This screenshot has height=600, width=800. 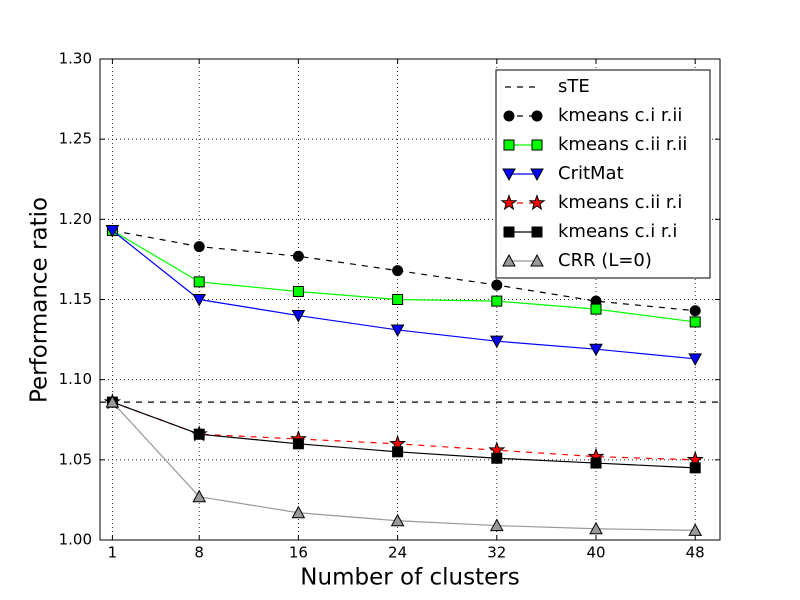 What do you see at coordinates (605, 260) in the screenshot?
I see `legend-label: CRR (L=0)` at bounding box center [605, 260].